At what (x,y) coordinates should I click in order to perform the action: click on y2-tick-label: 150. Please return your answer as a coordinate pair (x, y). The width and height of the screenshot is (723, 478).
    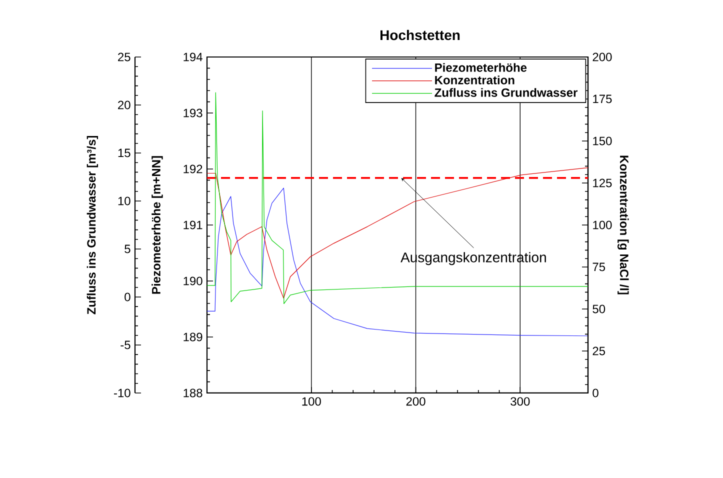
    Looking at the image, I should click on (602, 141).